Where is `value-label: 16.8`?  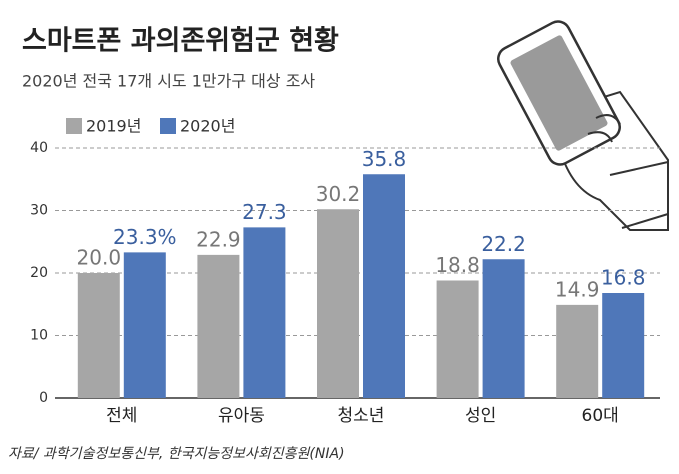 value-label: 16.8 is located at coordinates (623, 278).